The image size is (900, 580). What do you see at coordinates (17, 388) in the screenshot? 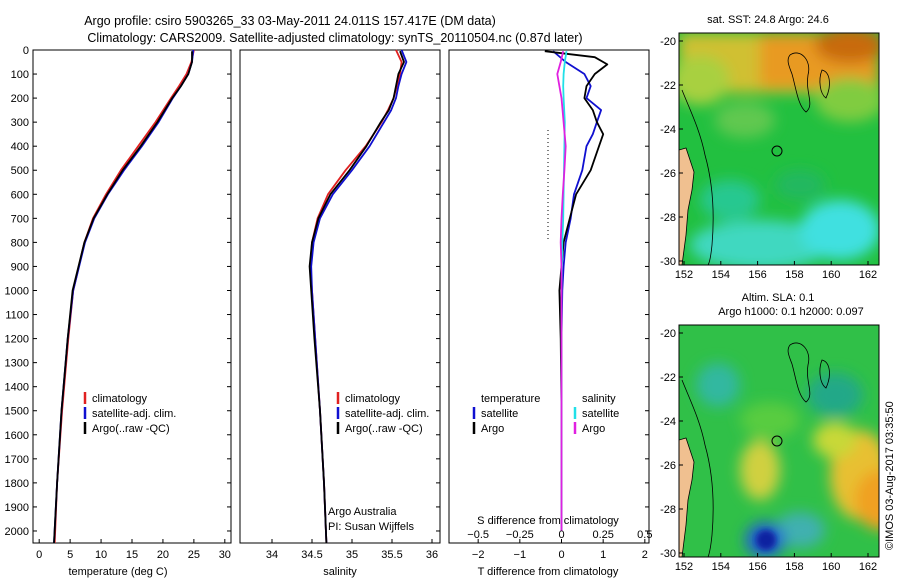
I see `depth-tick-label: 1400` at bounding box center [17, 388].